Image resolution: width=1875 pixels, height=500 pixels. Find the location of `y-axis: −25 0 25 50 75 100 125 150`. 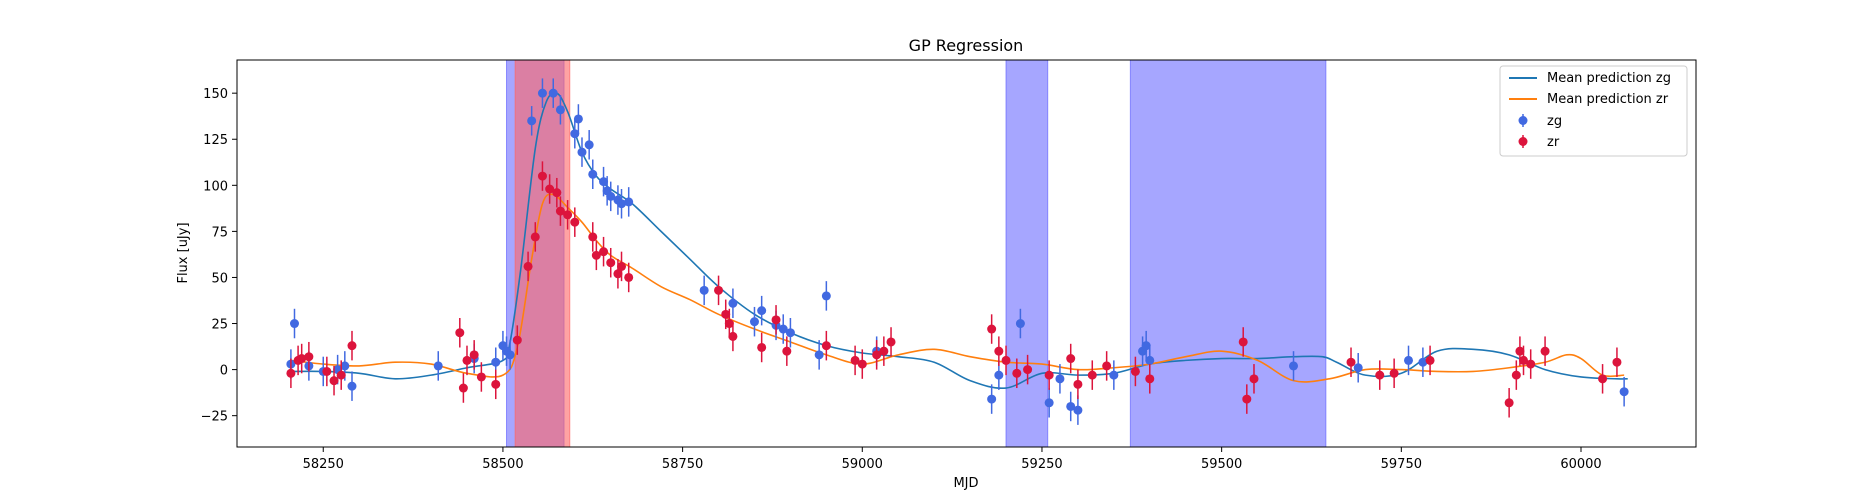

y-axis: −25 0 25 50 75 100 125 150 is located at coordinates (219, 256).